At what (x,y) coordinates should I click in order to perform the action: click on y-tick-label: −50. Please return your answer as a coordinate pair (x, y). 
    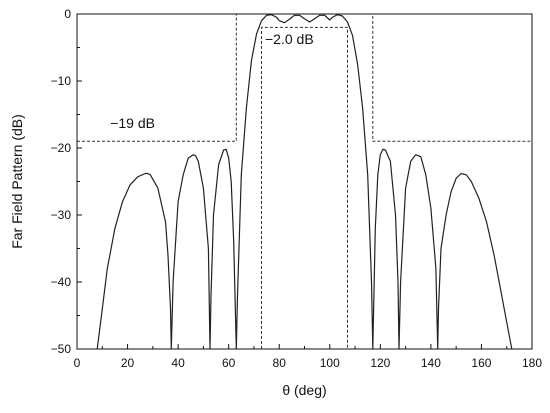
    Looking at the image, I should click on (61, 349).